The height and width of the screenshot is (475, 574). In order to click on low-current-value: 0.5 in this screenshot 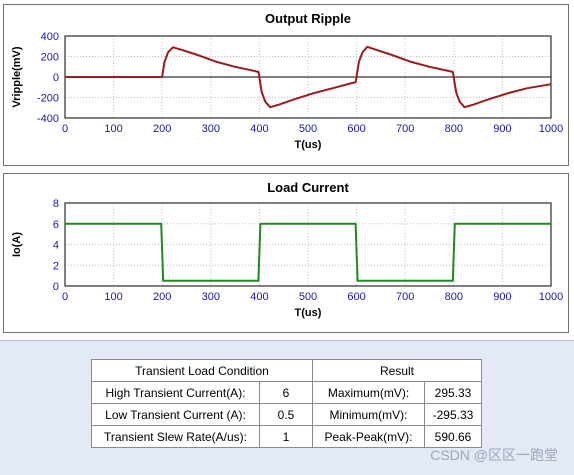, I will do `click(286, 414)`.